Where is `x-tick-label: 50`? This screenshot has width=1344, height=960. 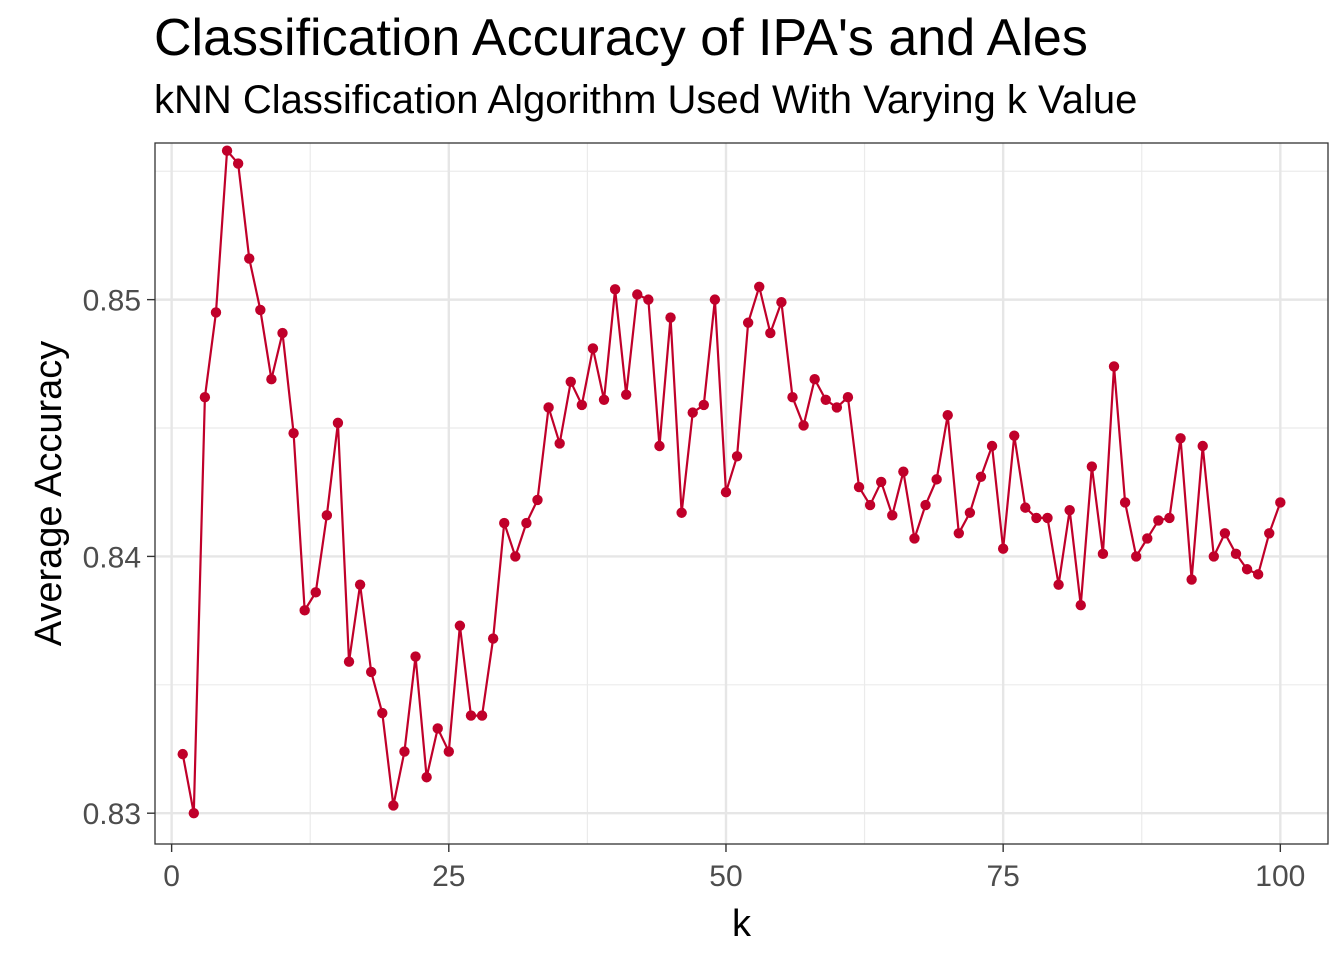
x-tick-label: 50 is located at coordinates (725, 876).